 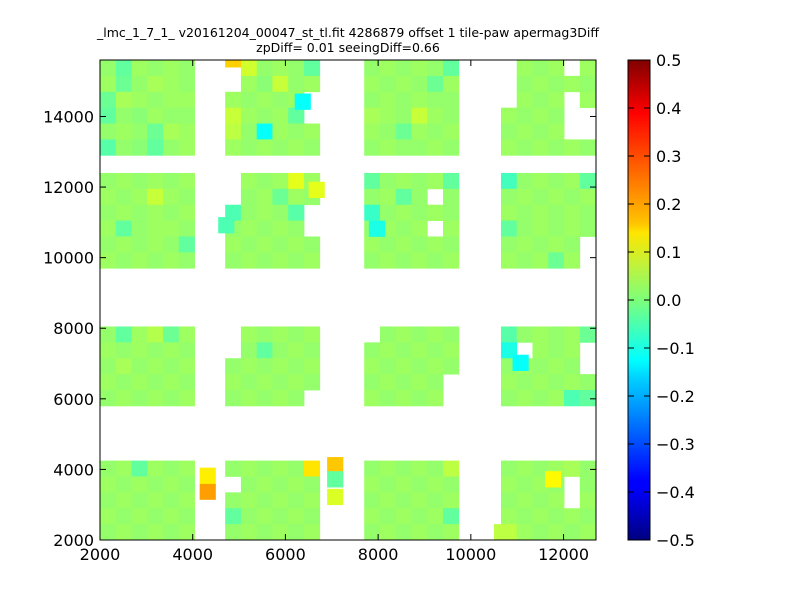 I want to click on y-tick-label: 14000, so click(x=68, y=116).